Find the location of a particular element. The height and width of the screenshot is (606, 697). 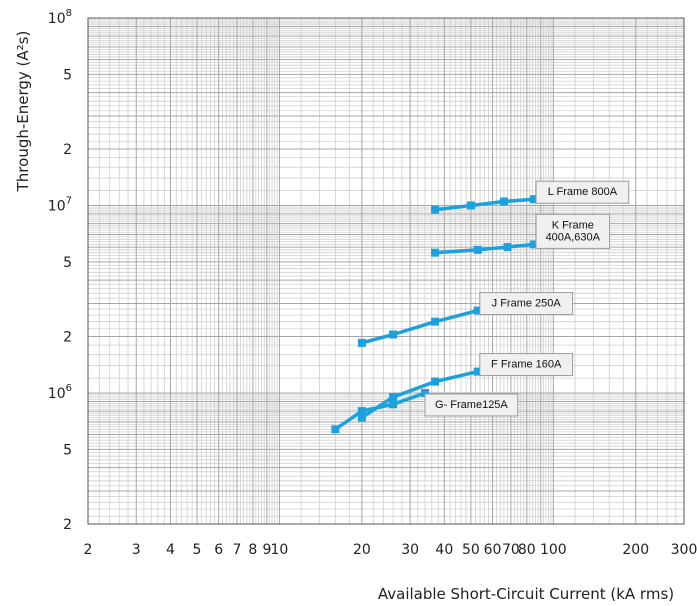

x-tick-label: 2 is located at coordinates (88, 550).